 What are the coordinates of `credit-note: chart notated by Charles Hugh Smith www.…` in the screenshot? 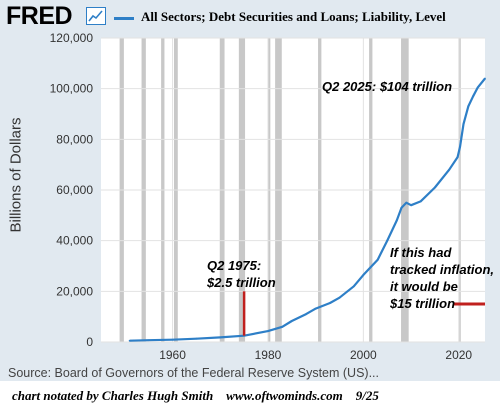 It's located at (195, 395).